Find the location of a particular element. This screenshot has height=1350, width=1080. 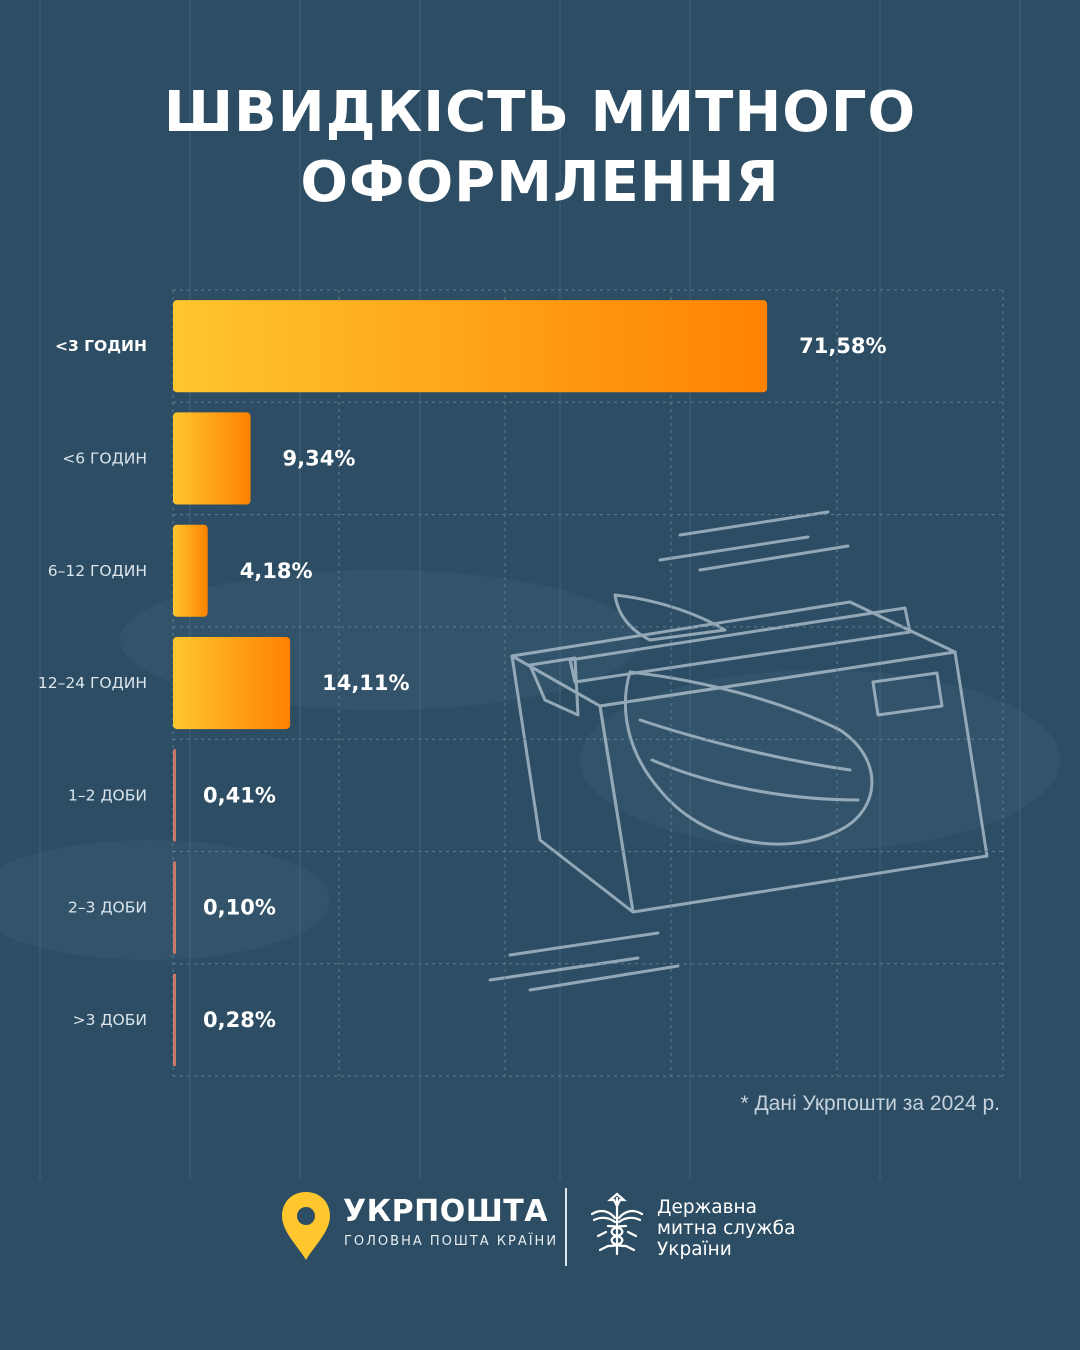

value-label: 4,18% is located at coordinates (276, 571).